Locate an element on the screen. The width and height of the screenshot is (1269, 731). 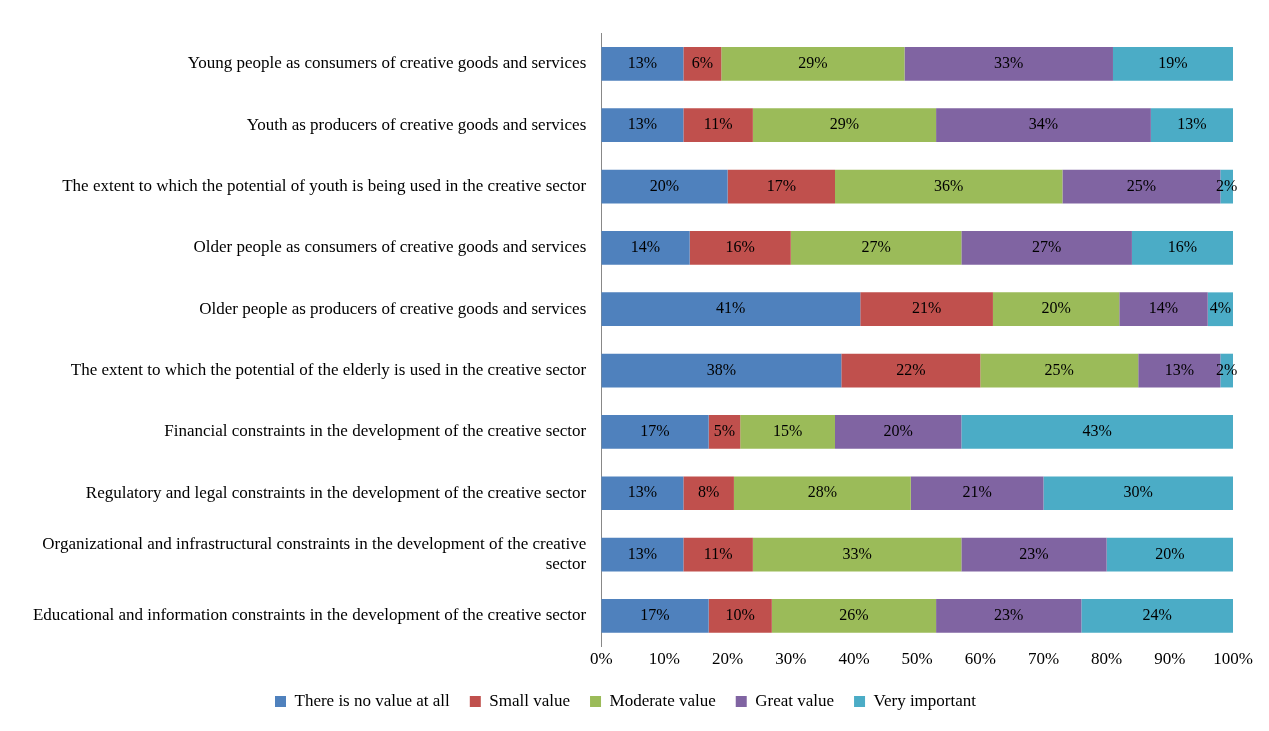
legend-label: Very important is located at coordinates (925, 700).